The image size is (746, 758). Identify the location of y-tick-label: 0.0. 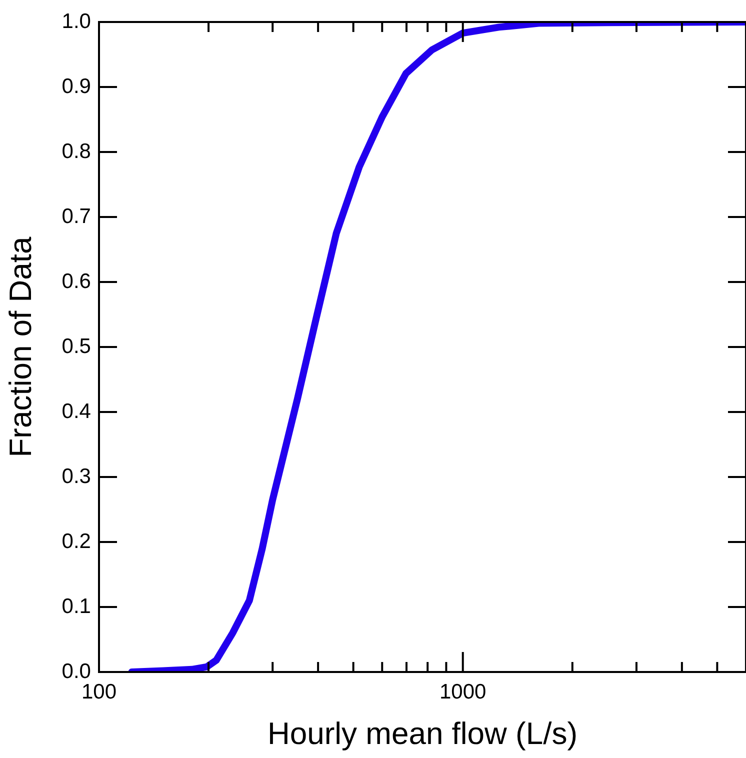
(76, 671).